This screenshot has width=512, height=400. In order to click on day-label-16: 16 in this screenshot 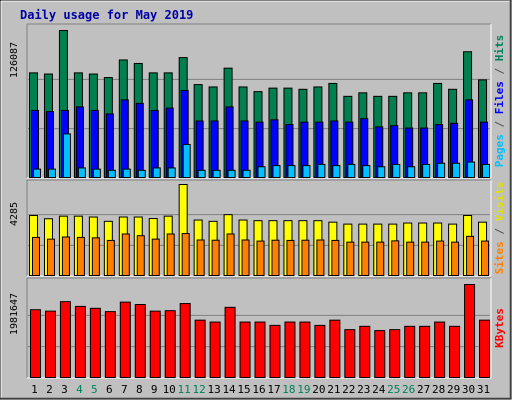, I will do `click(258, 389)`.